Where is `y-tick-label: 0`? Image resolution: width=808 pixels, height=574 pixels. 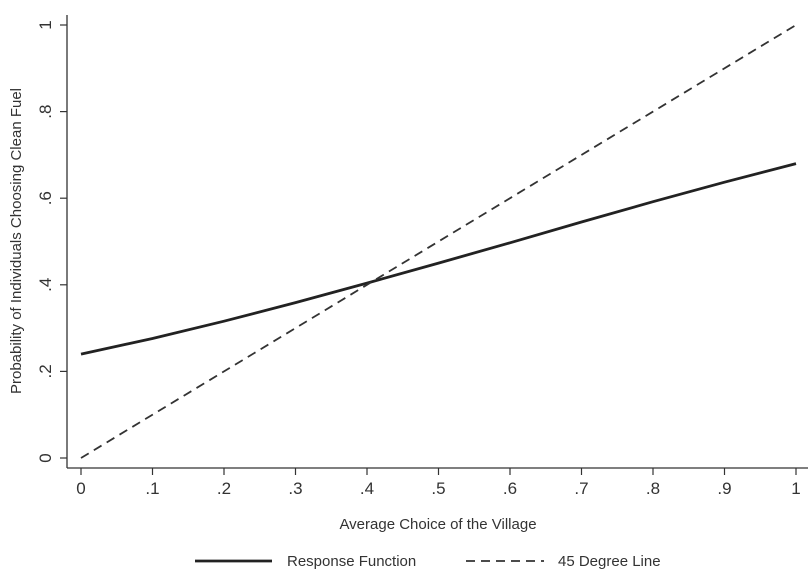 y-tick-label: 0 is located at coordinates (45, 457).